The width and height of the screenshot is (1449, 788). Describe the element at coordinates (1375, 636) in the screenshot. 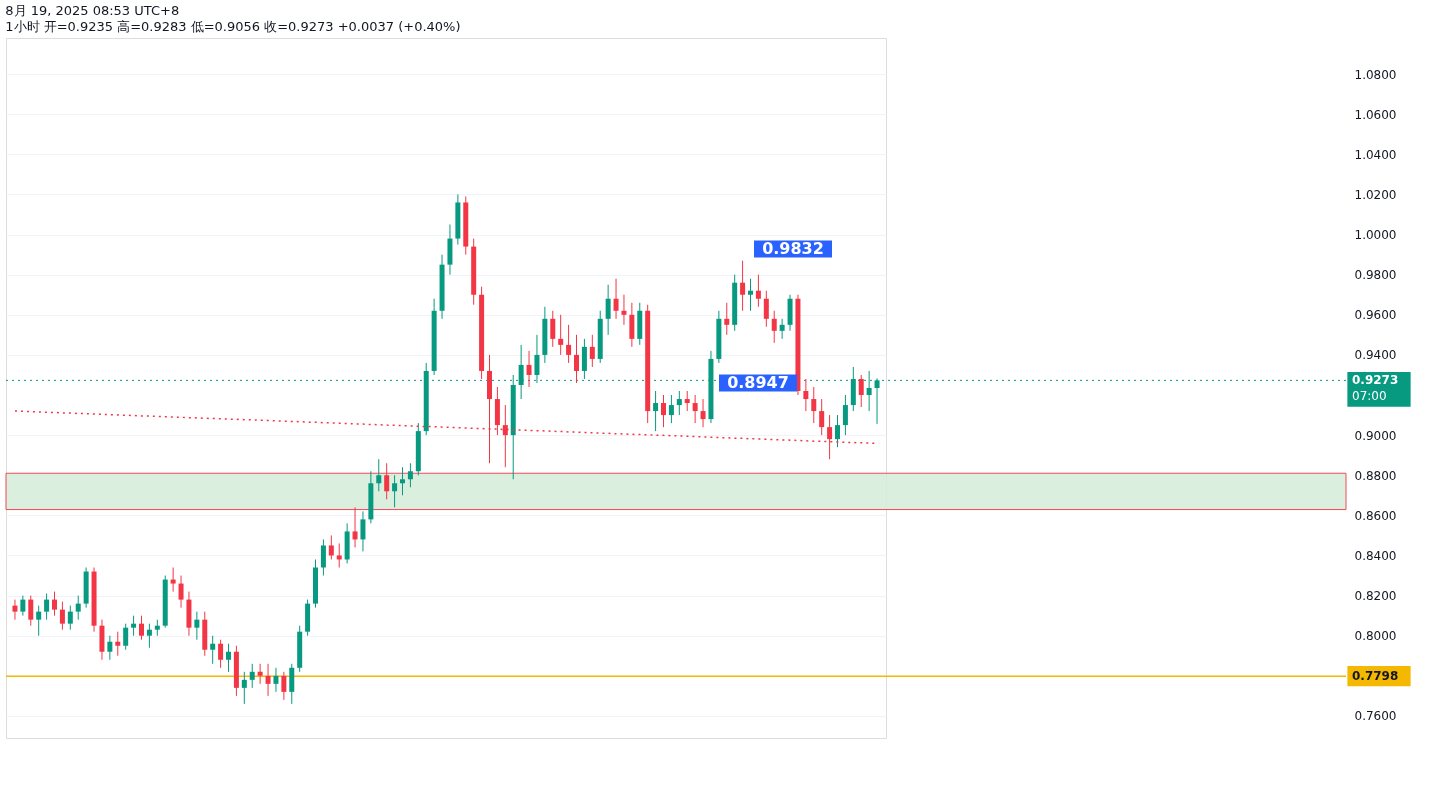

I see `y-tick-label: 0.8000` at that location.